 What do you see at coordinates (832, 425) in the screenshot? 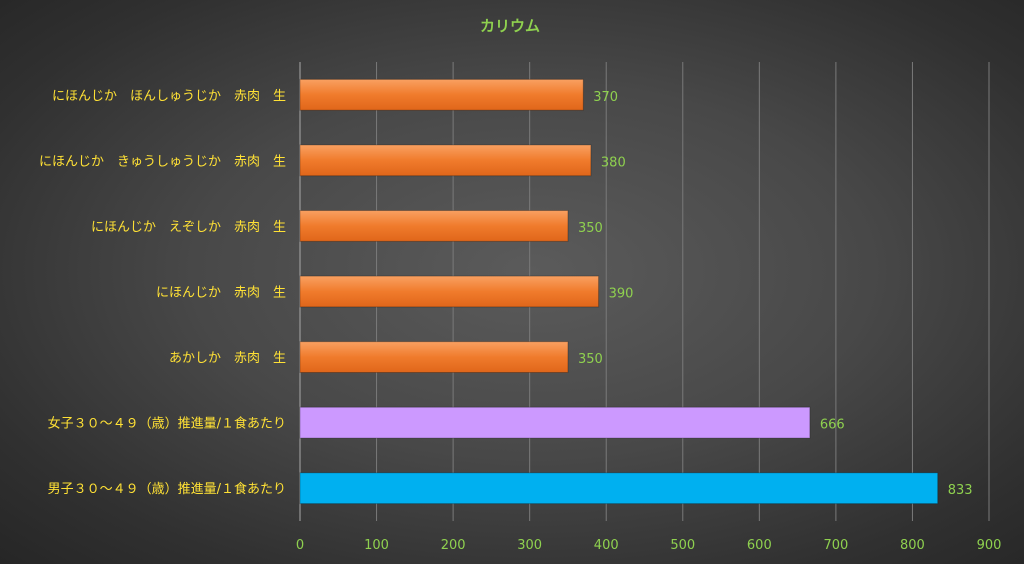
I see `data-label: 666` at bounding box center [832, 425].